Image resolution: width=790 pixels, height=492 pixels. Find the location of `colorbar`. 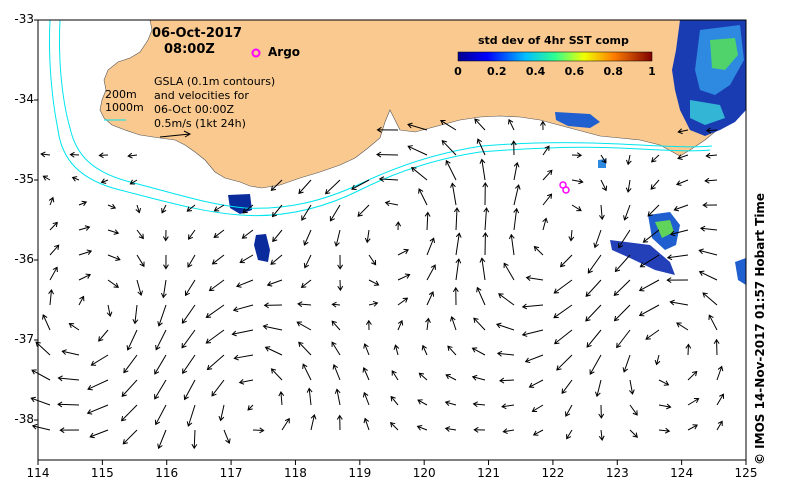

colorbar is located at coordinates (555, 56).